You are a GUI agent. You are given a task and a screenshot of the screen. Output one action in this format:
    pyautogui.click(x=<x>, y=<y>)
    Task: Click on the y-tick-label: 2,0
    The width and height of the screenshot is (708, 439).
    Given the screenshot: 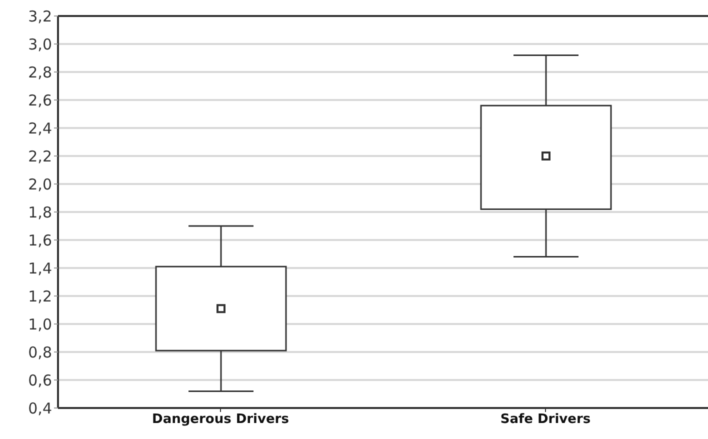 What is the action you would take?
    pyautogui.click(x=40, y=184)
    